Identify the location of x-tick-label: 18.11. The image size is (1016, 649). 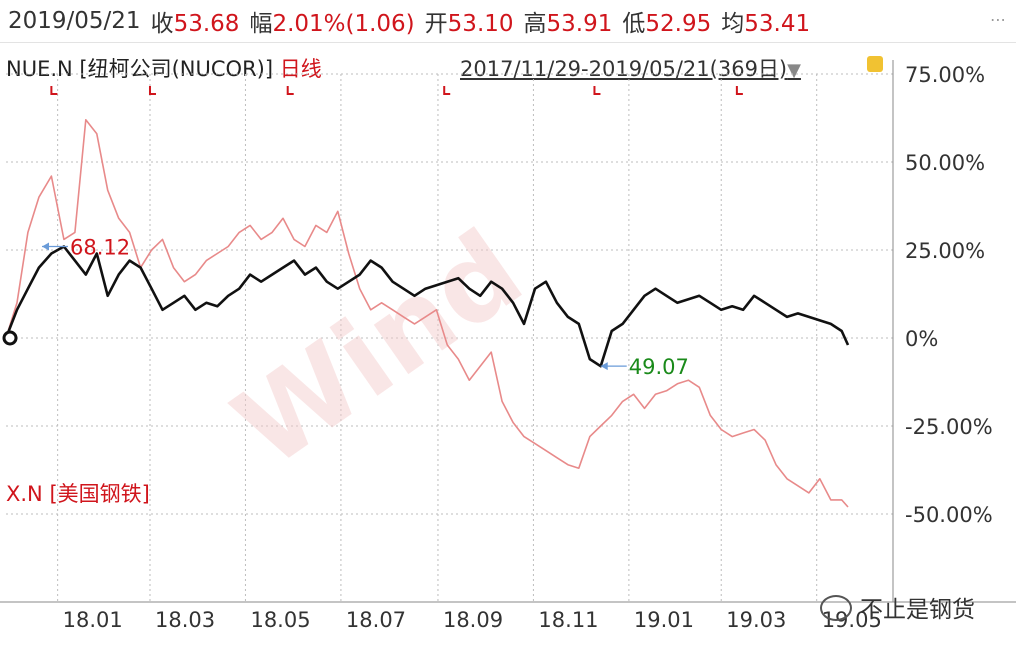
(568, 620).